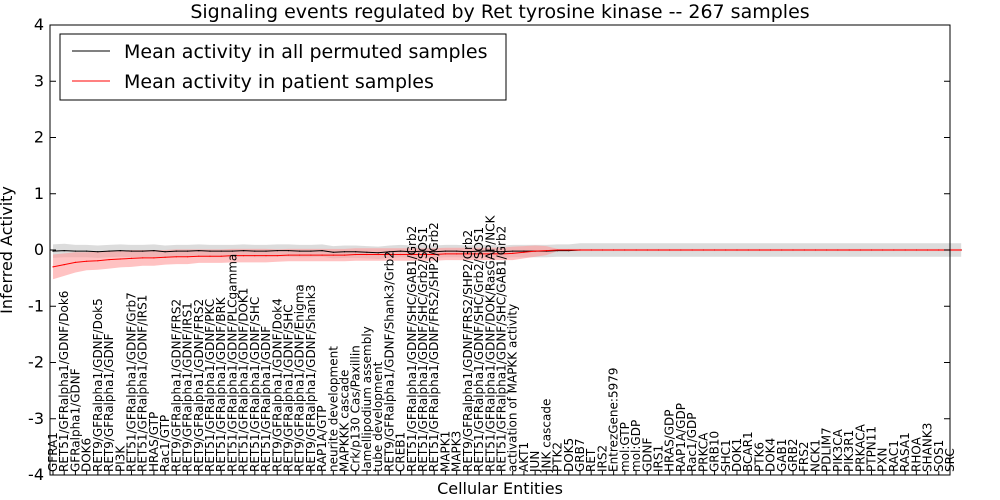  Describe the element at coordinates (457, 451) in the screenshot. I see `category-label: MAPK3` at that location.